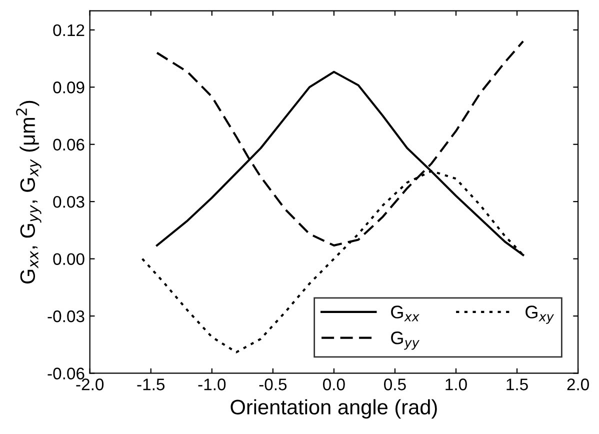 This screenshot has height=434, width=599. Describe the element at coordinates (68, 144) in the screenshot. I see `y-tick-label: 0.06` at that location.